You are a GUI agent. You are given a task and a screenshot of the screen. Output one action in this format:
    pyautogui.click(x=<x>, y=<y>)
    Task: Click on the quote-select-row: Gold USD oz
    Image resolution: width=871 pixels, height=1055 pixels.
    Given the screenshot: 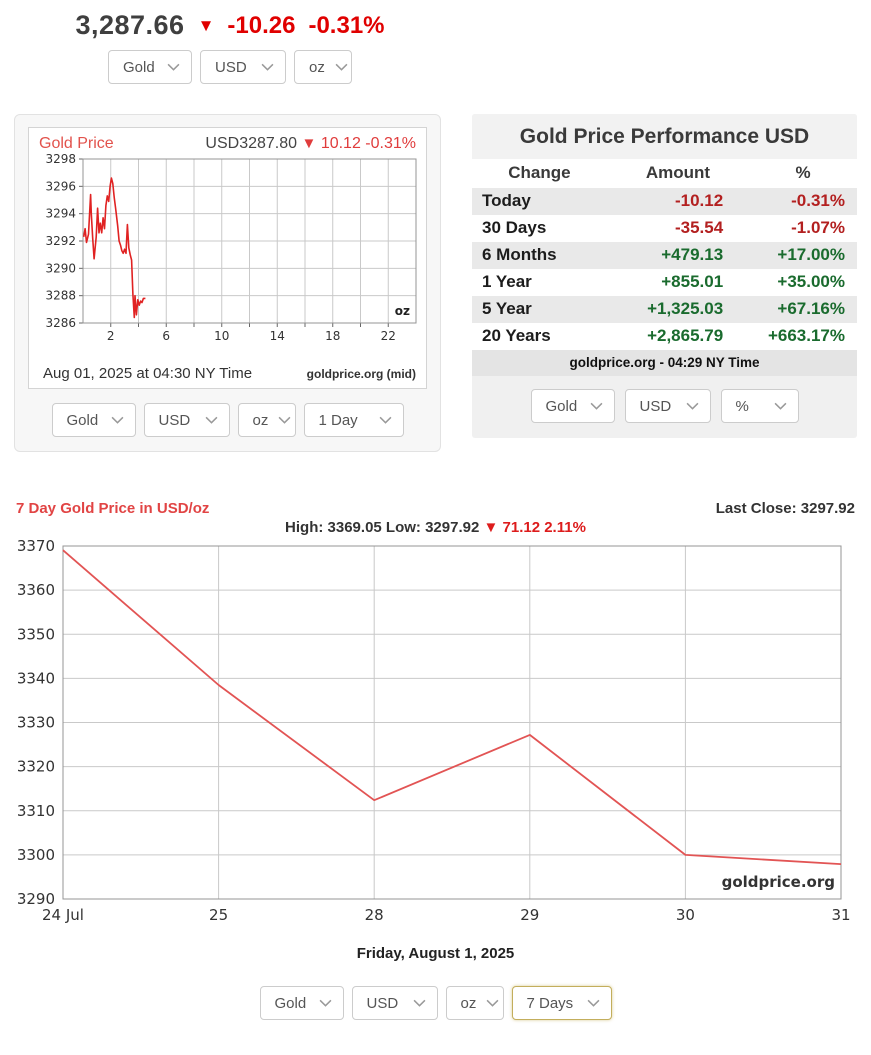 What is the action you would take?
    pyautogui.click(x=230, y=67)
    